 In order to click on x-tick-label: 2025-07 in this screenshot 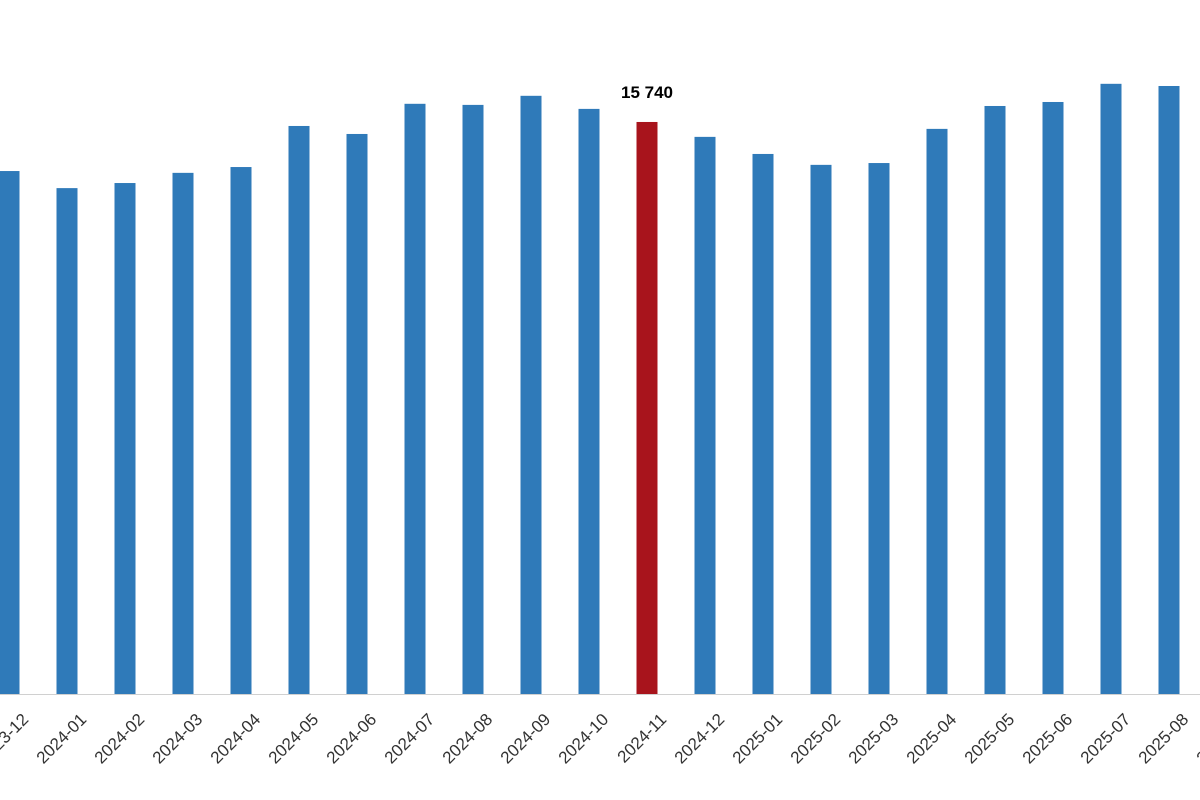, I will do `click(1106, 739)`.